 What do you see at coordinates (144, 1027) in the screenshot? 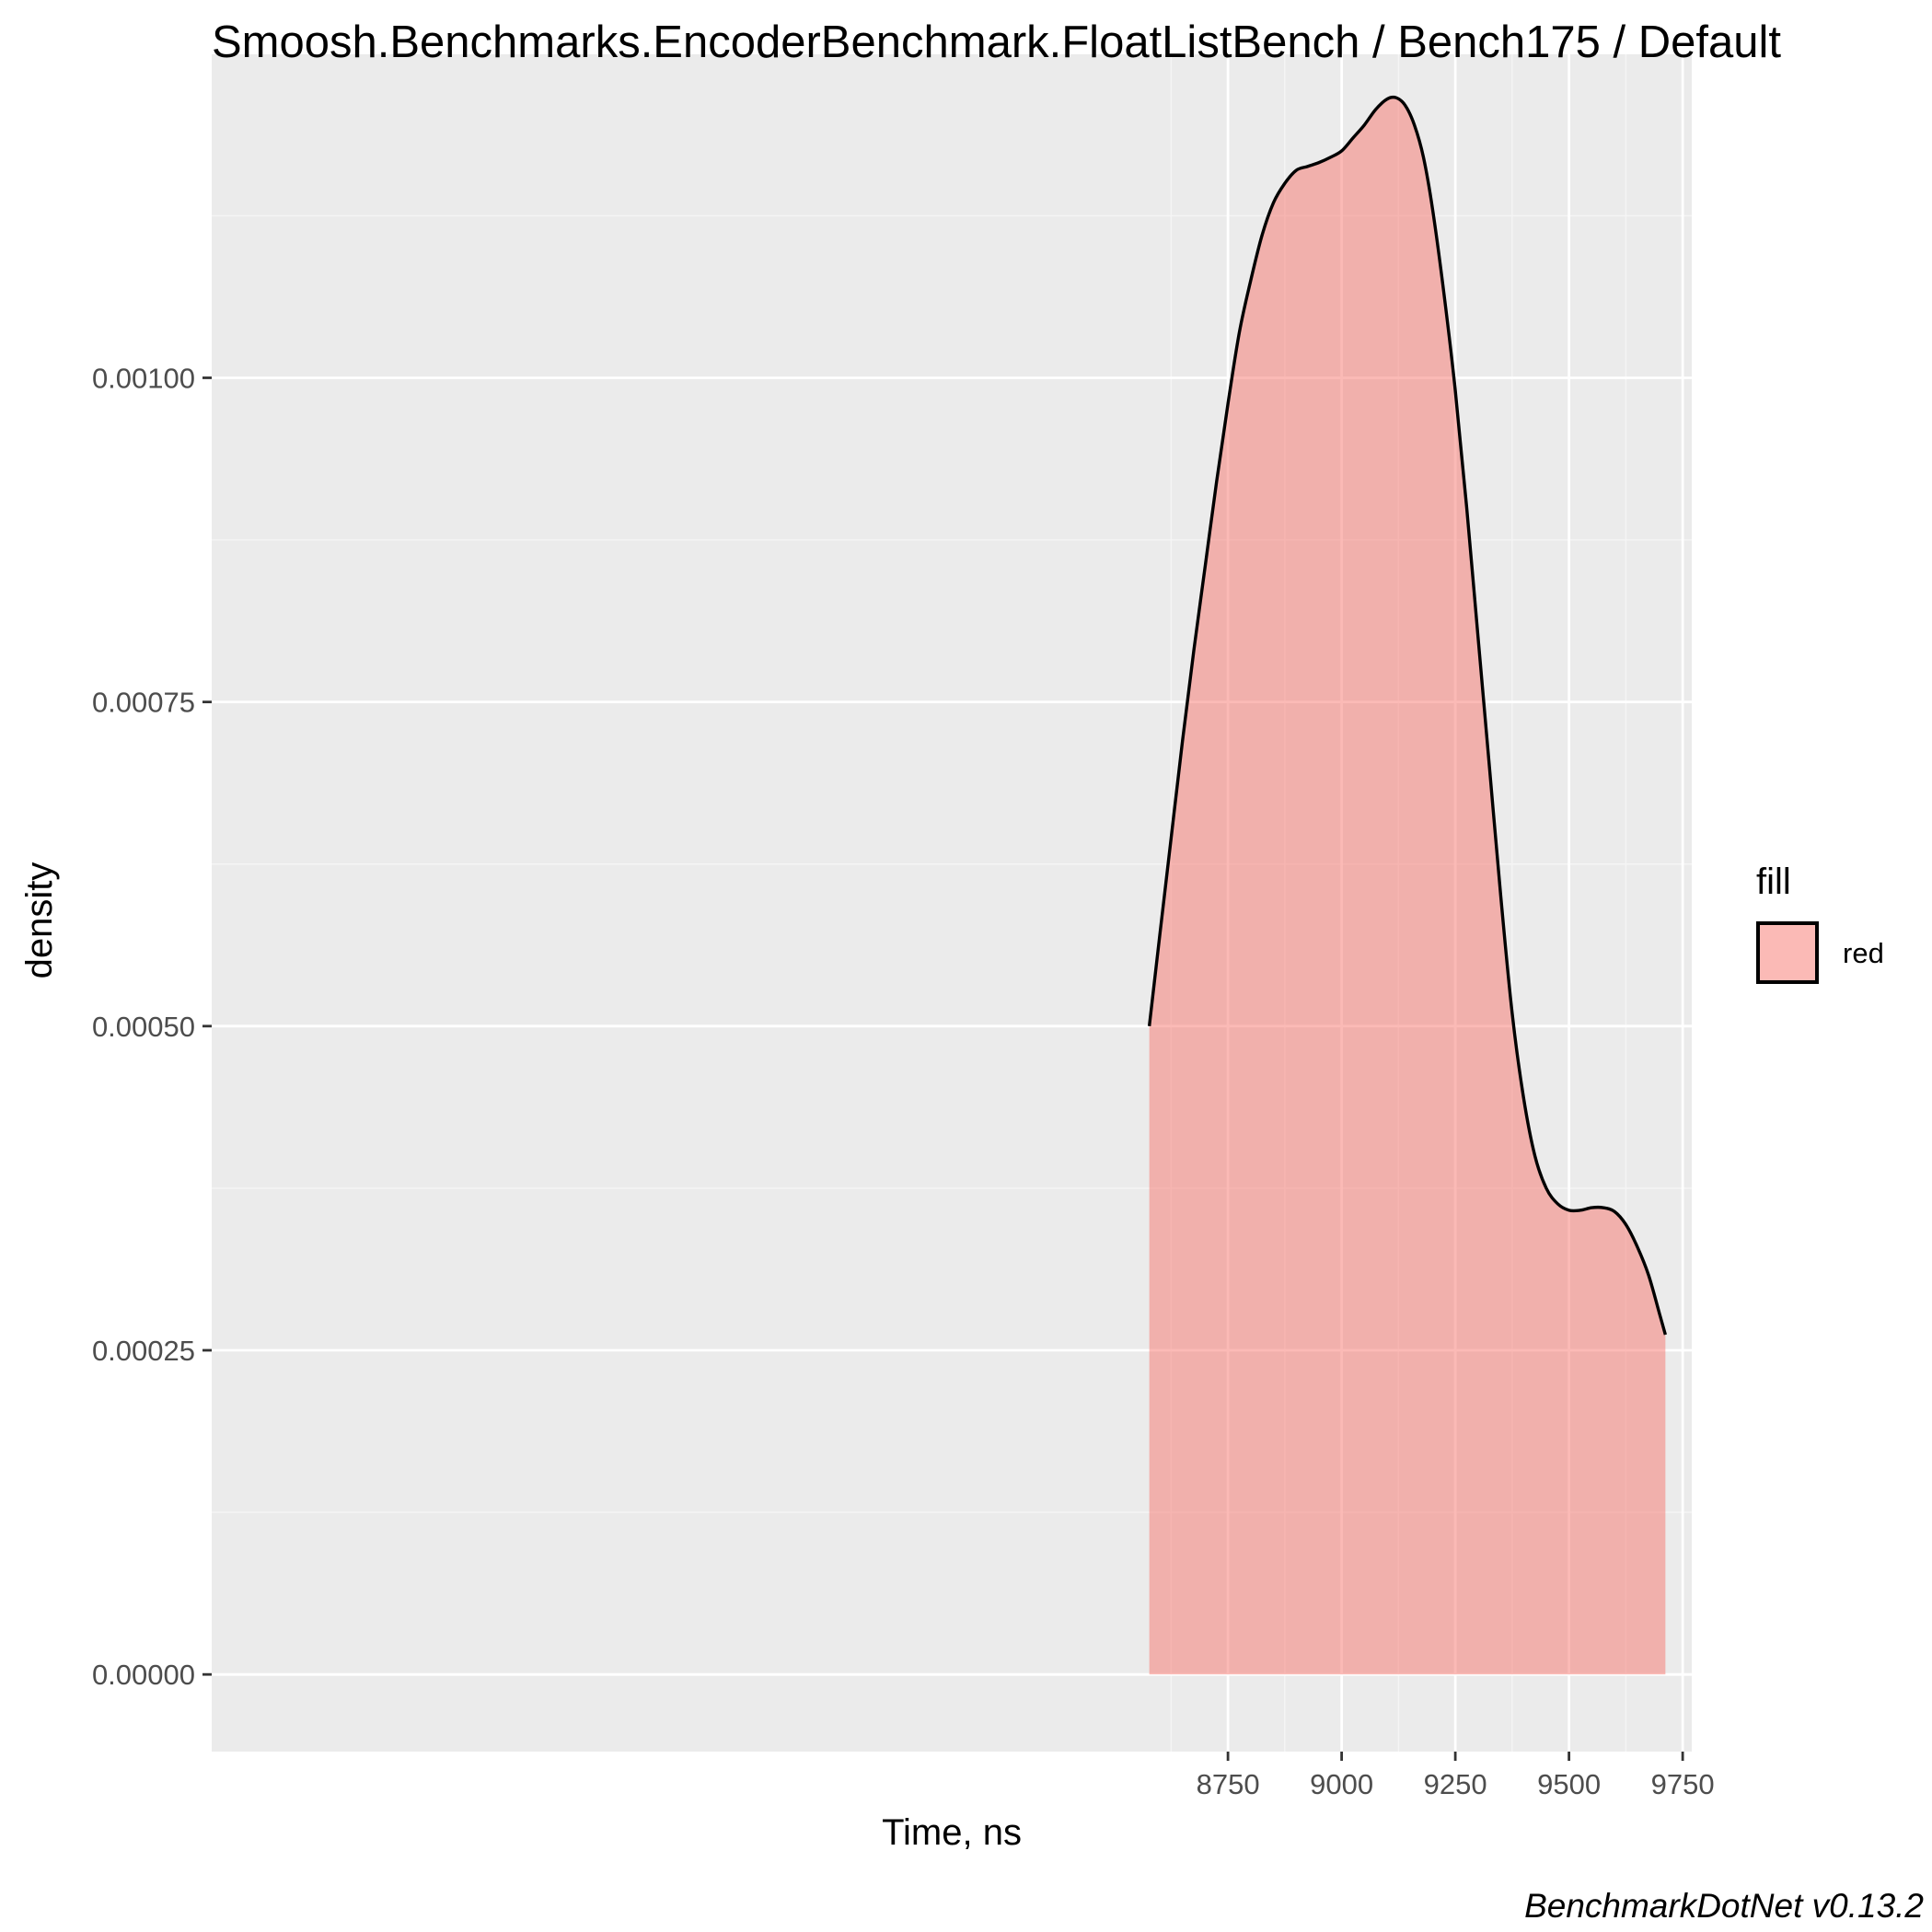
I see `y-tick-label-0.00050: 0.00050` at bounding box center [144, 1027].